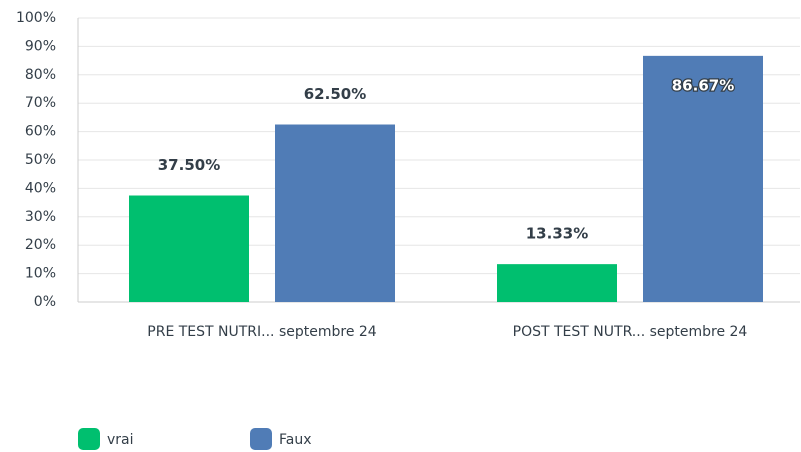  I want to click on y-tick-label: 20%, so click(40, 245).